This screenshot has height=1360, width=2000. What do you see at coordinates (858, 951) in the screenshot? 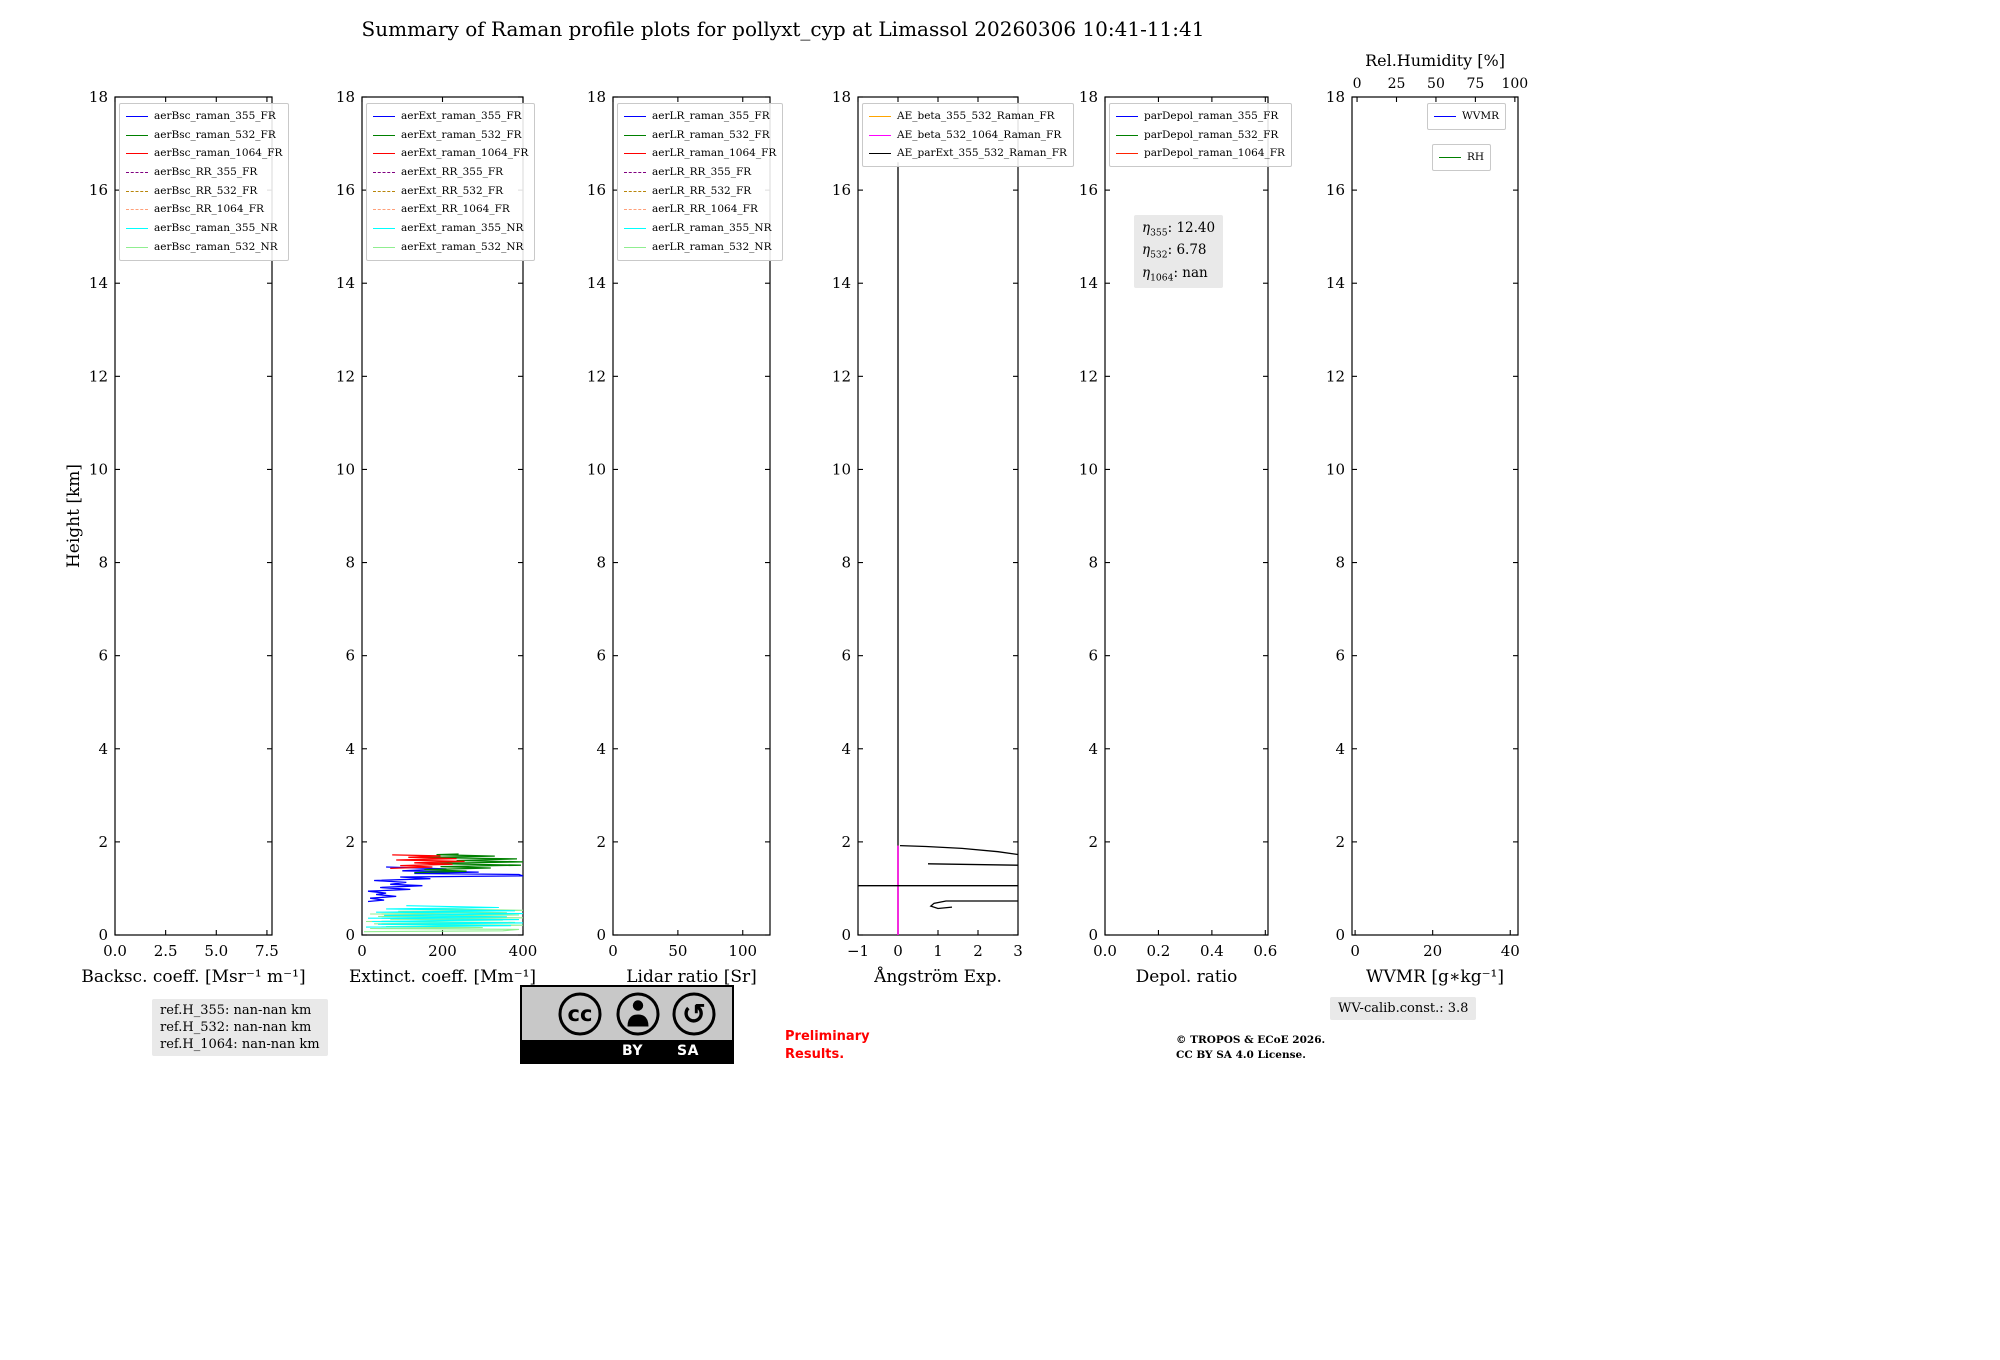
I see `x-tick-label: −1` at bounding box center [858, 951].